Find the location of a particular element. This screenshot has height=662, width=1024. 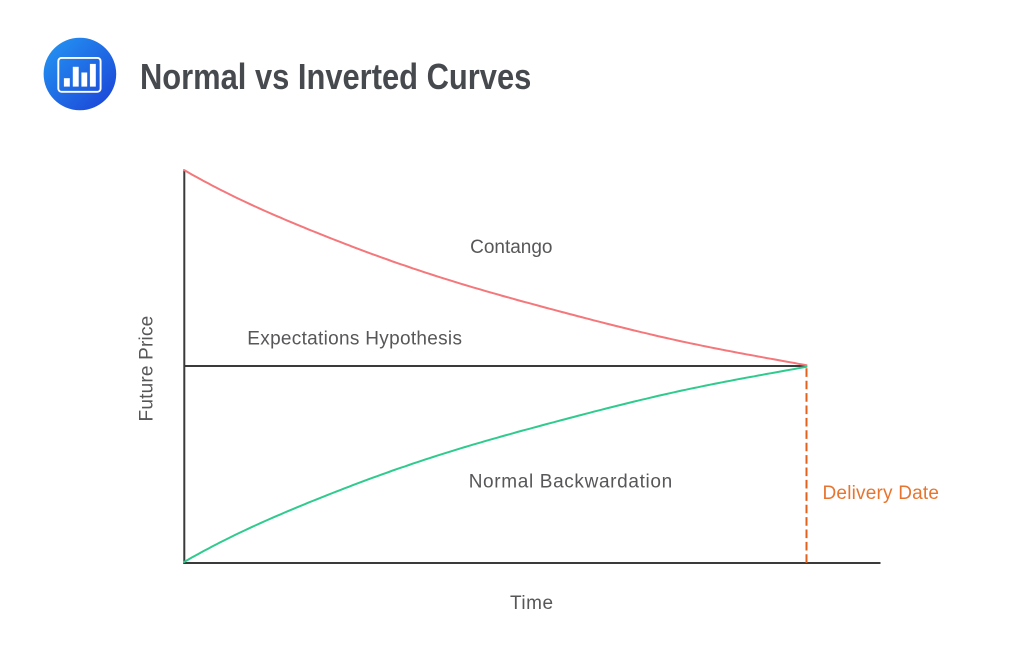

svg-text: Delivery Date is located at coordinates (881, 493).